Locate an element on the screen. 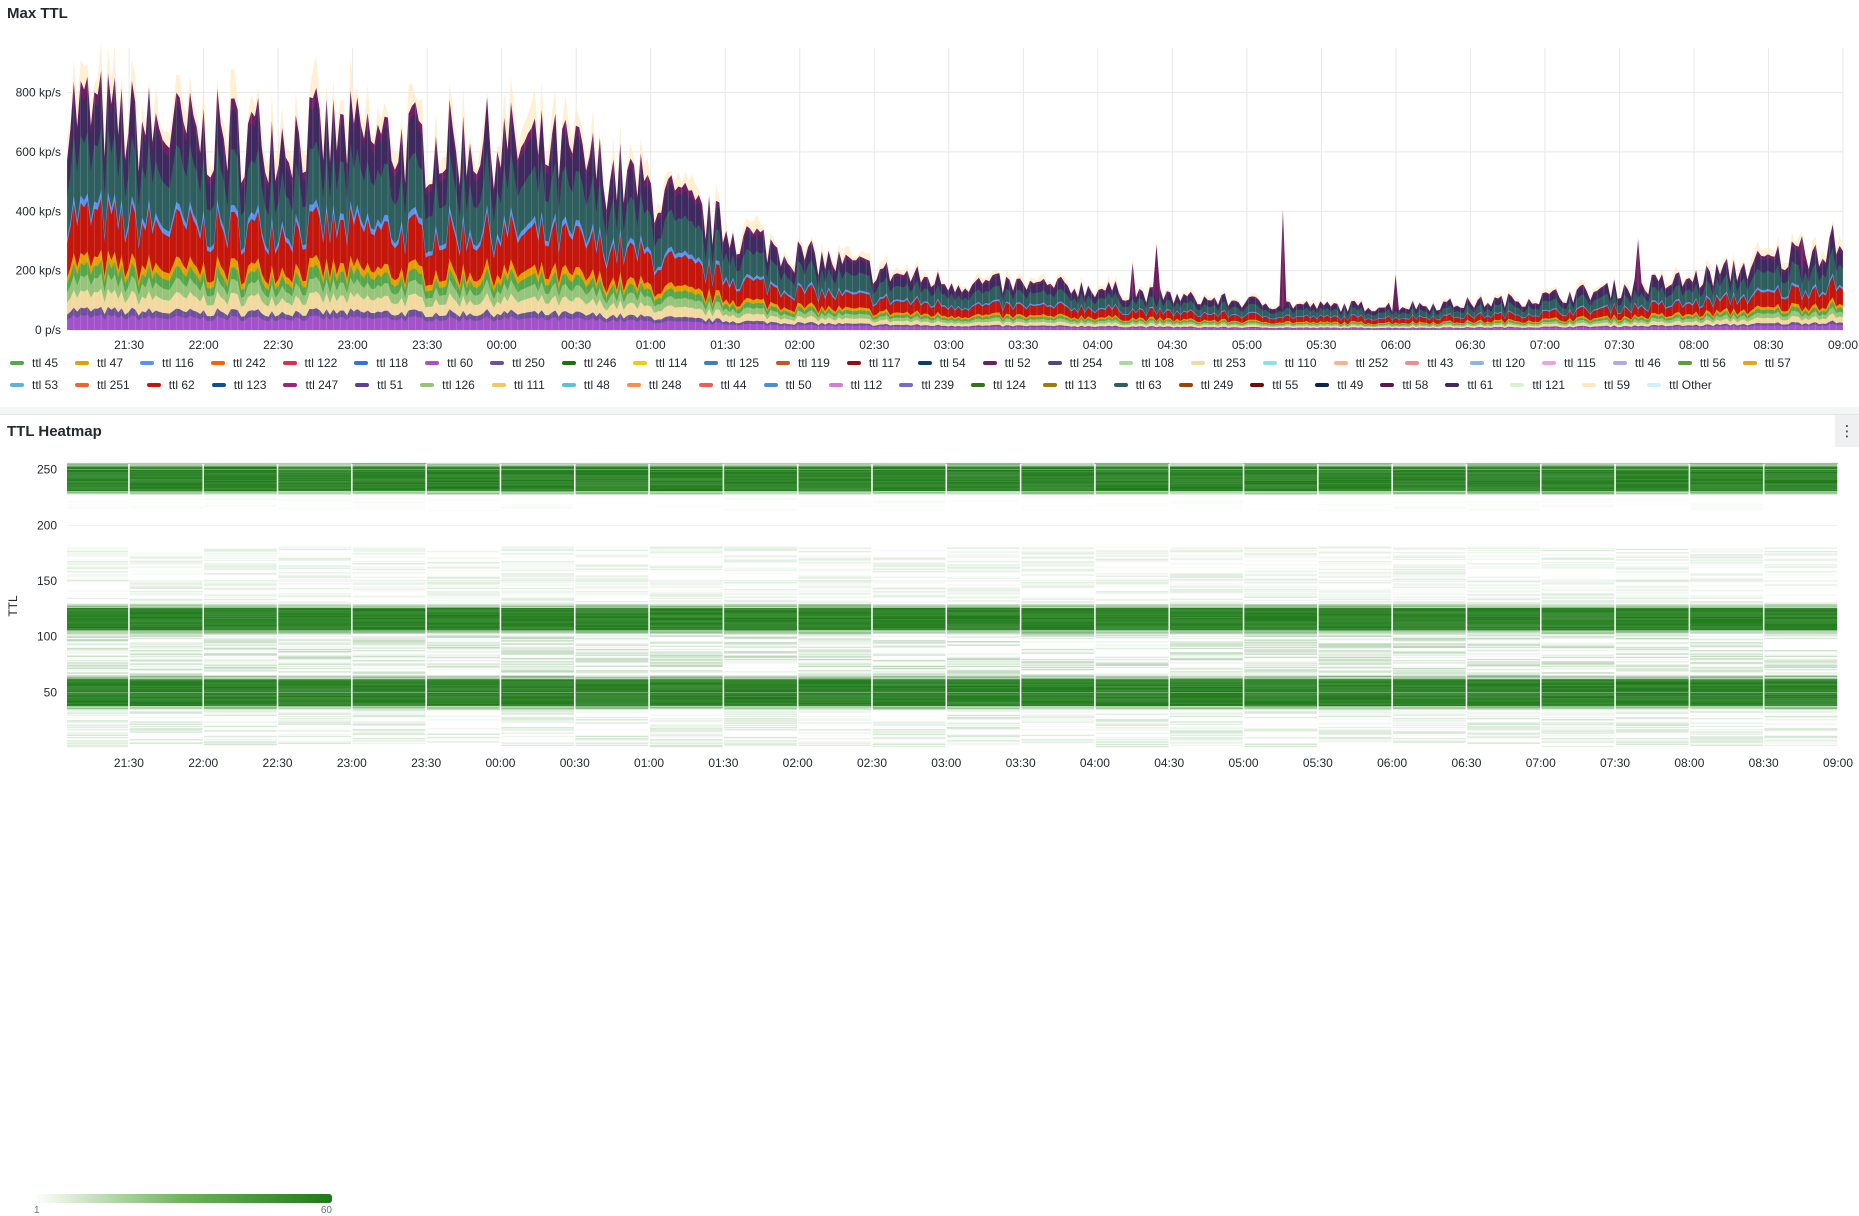 This screenshot has width=1859, height=1216. legend-item: ttl 124 is located at coordinates (998, 385).